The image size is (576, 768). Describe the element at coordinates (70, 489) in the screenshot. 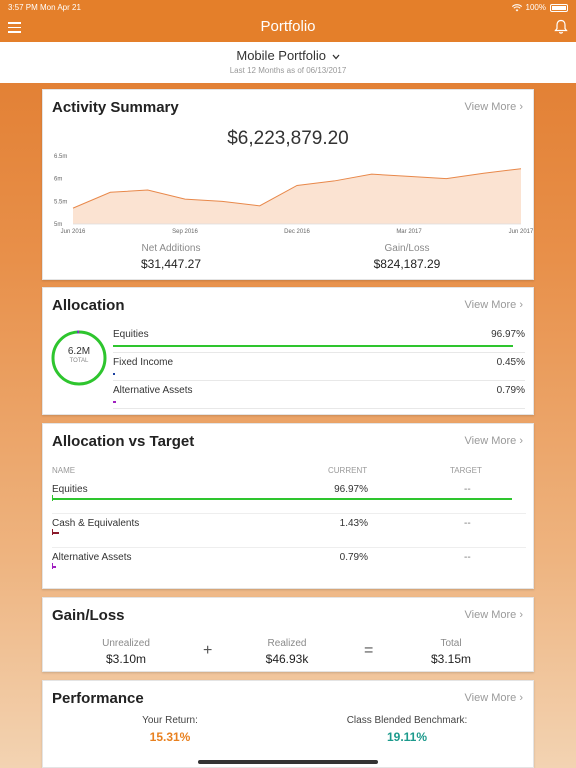

I see `row-name: Equities` at that location.